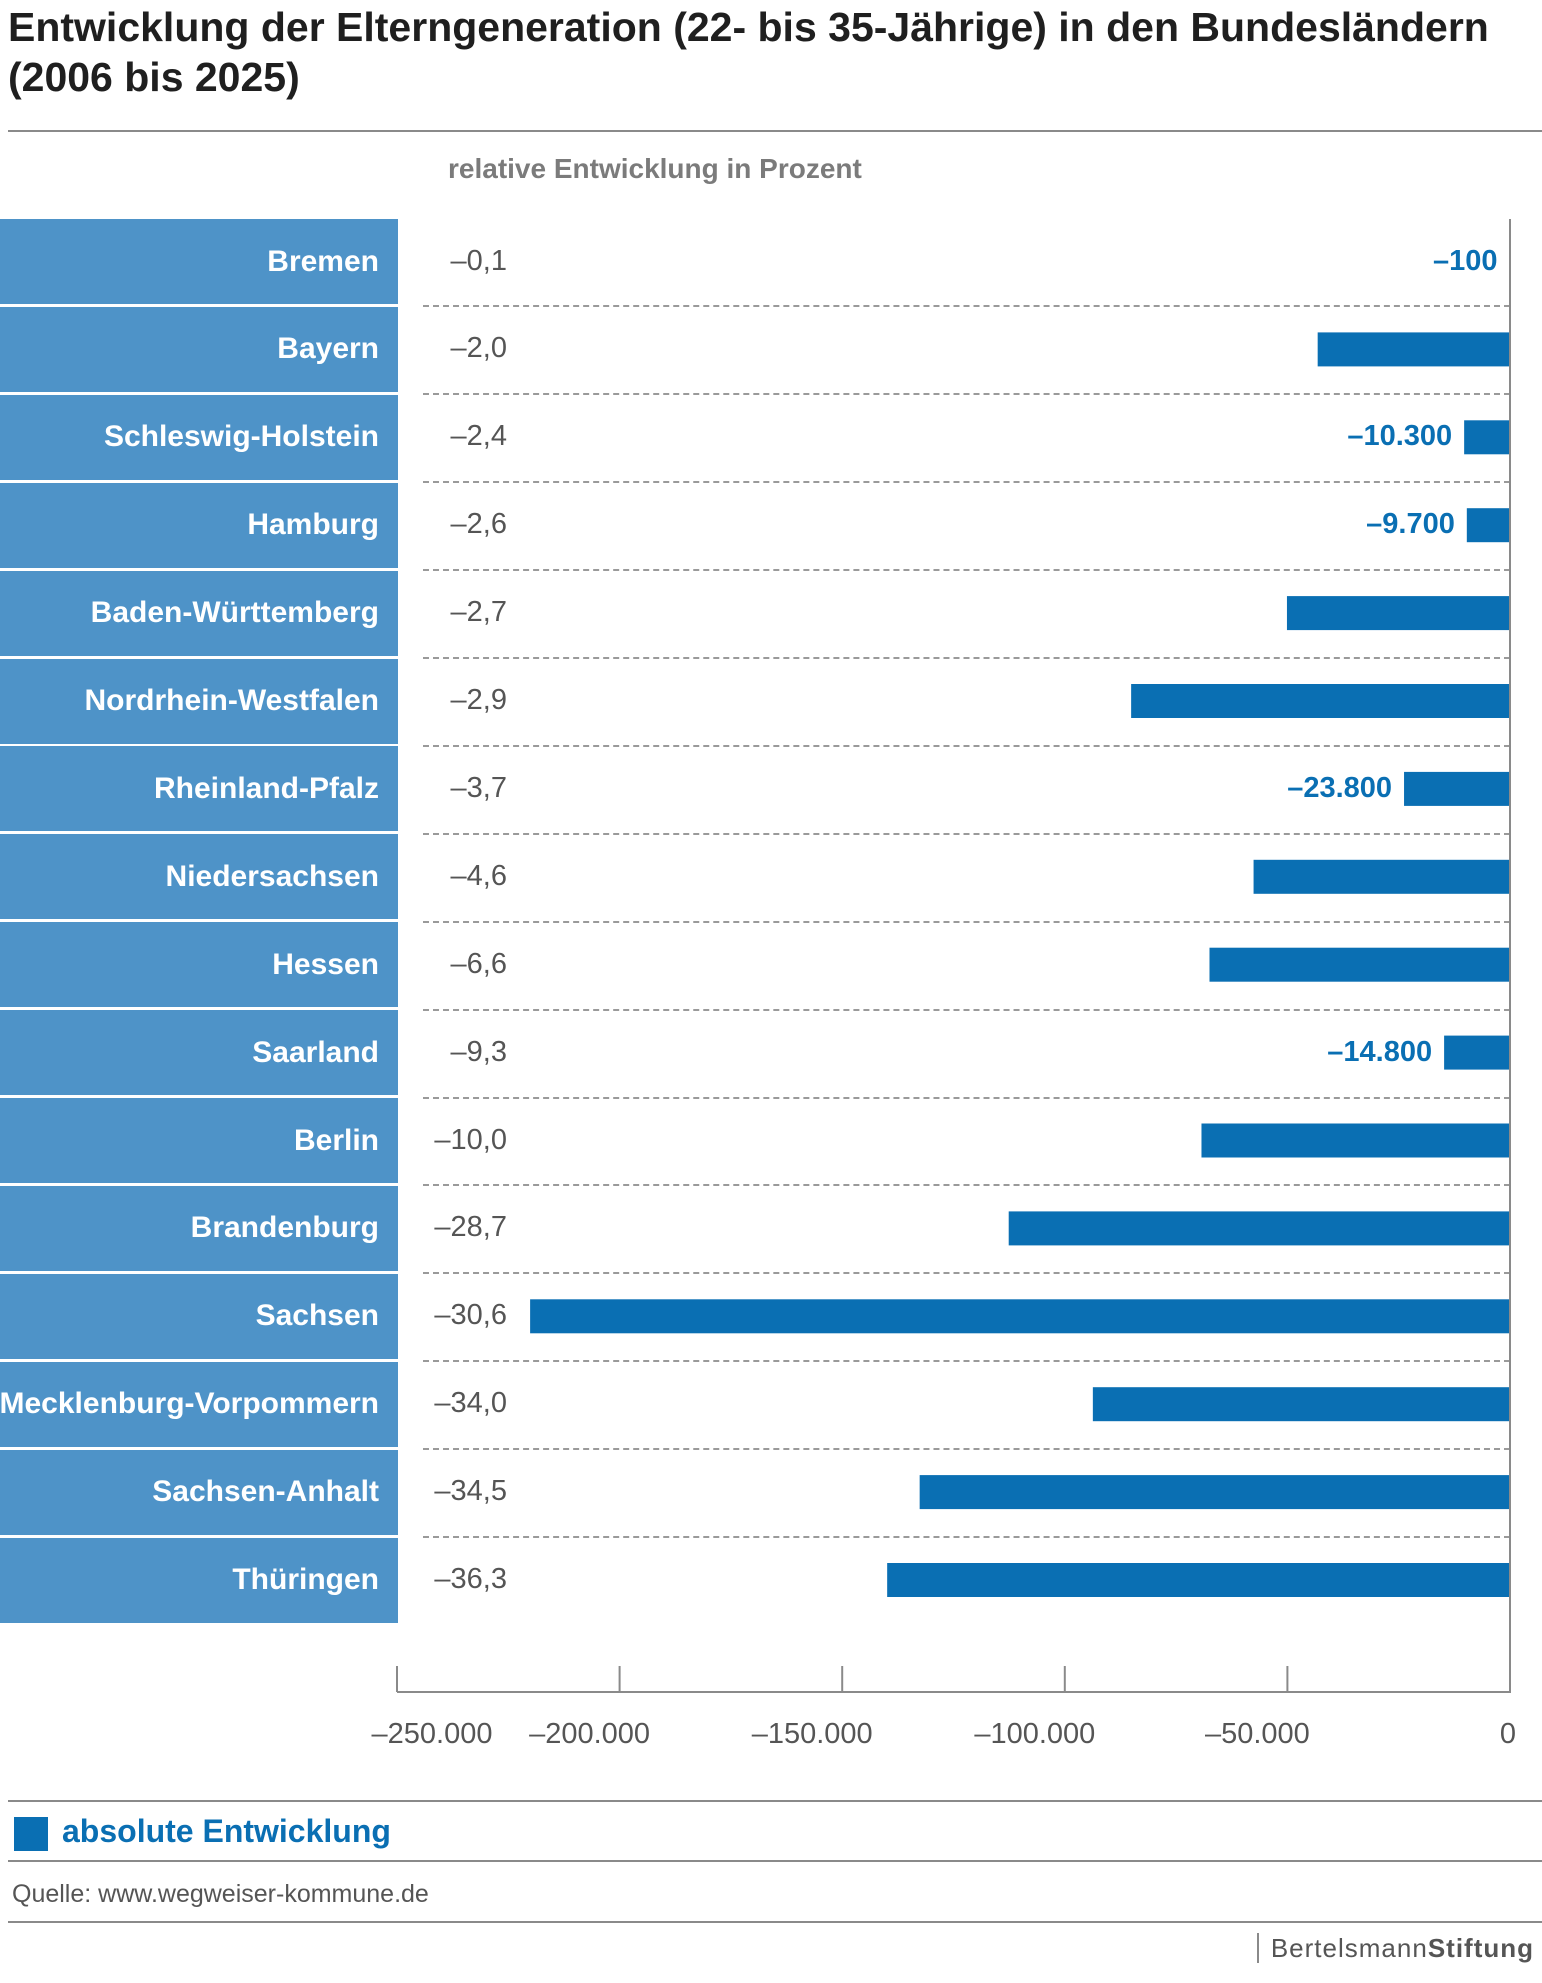 The image size is (1542, 1983). I want to click on percent-label: –4,6, so click(478, 875).